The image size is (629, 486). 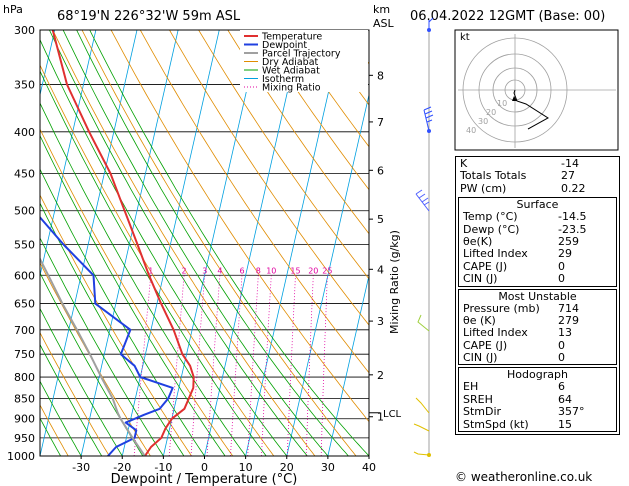 What do you see at coordinates (480, 279) in the screenshot?
I see `index-label: CIN (J)` at bounding box center [480, 279].